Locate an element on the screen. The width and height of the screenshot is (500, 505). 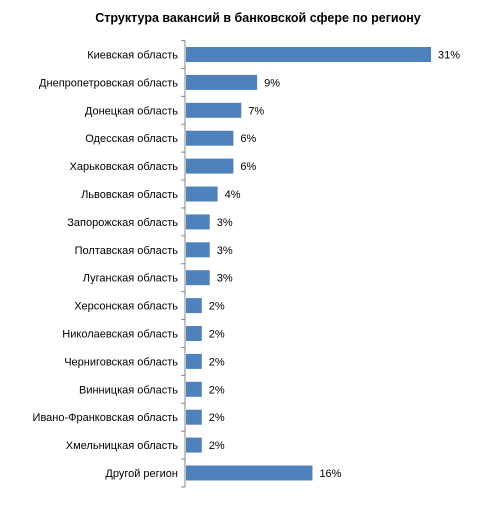
data-label: 16% is located at coordinates (330, 474).